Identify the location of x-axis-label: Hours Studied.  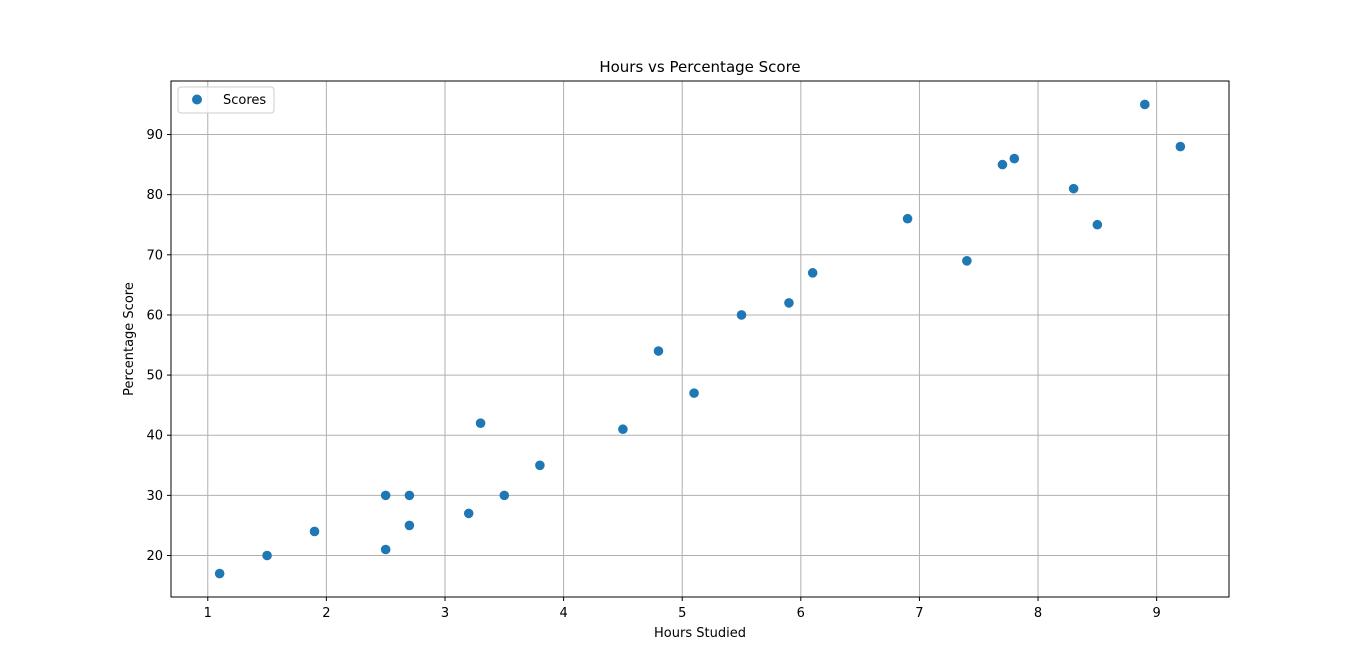
(700, 633).